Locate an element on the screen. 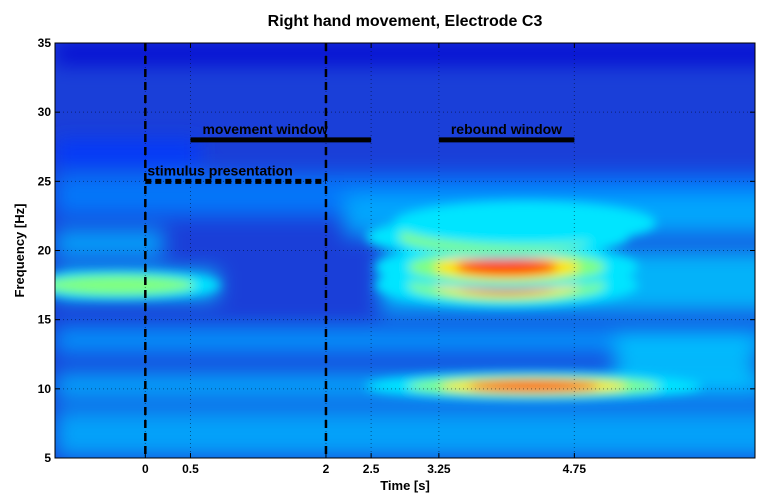  y-tick-label: 25 is located at coordinates (45, 181).